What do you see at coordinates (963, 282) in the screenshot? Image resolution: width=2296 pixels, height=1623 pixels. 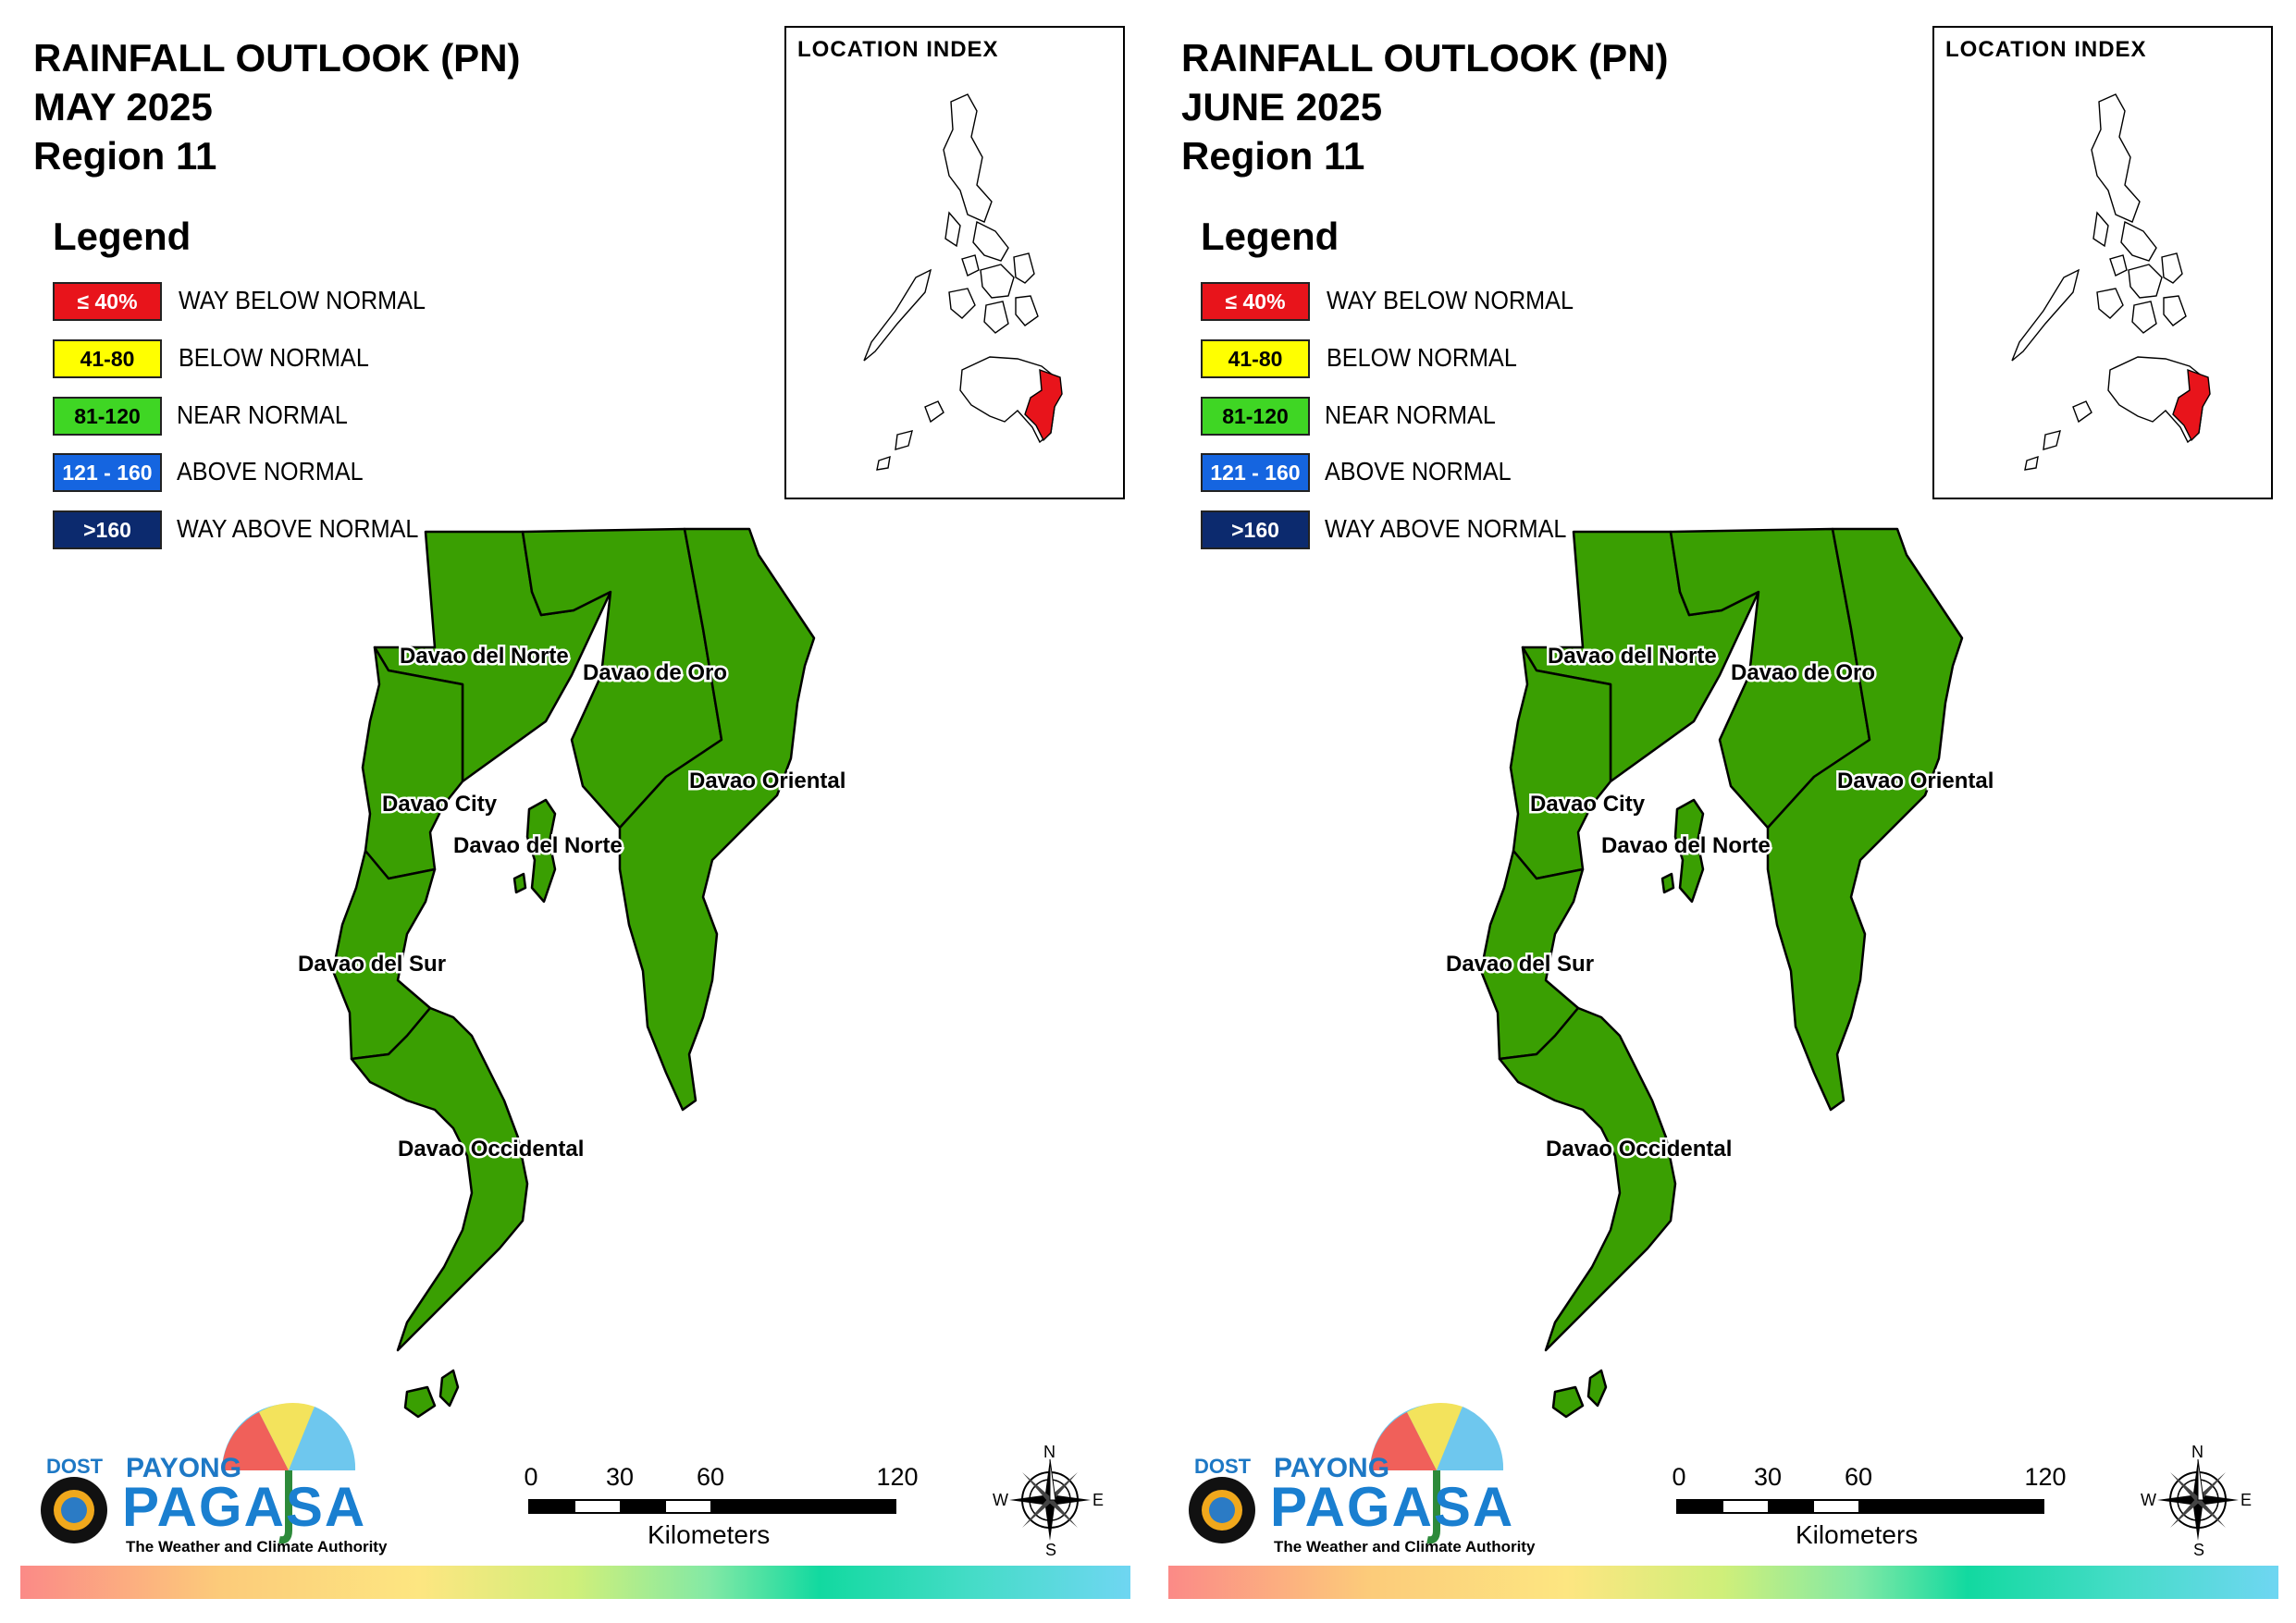 I see `philippines-index-map` at bounding box center [963, 282].